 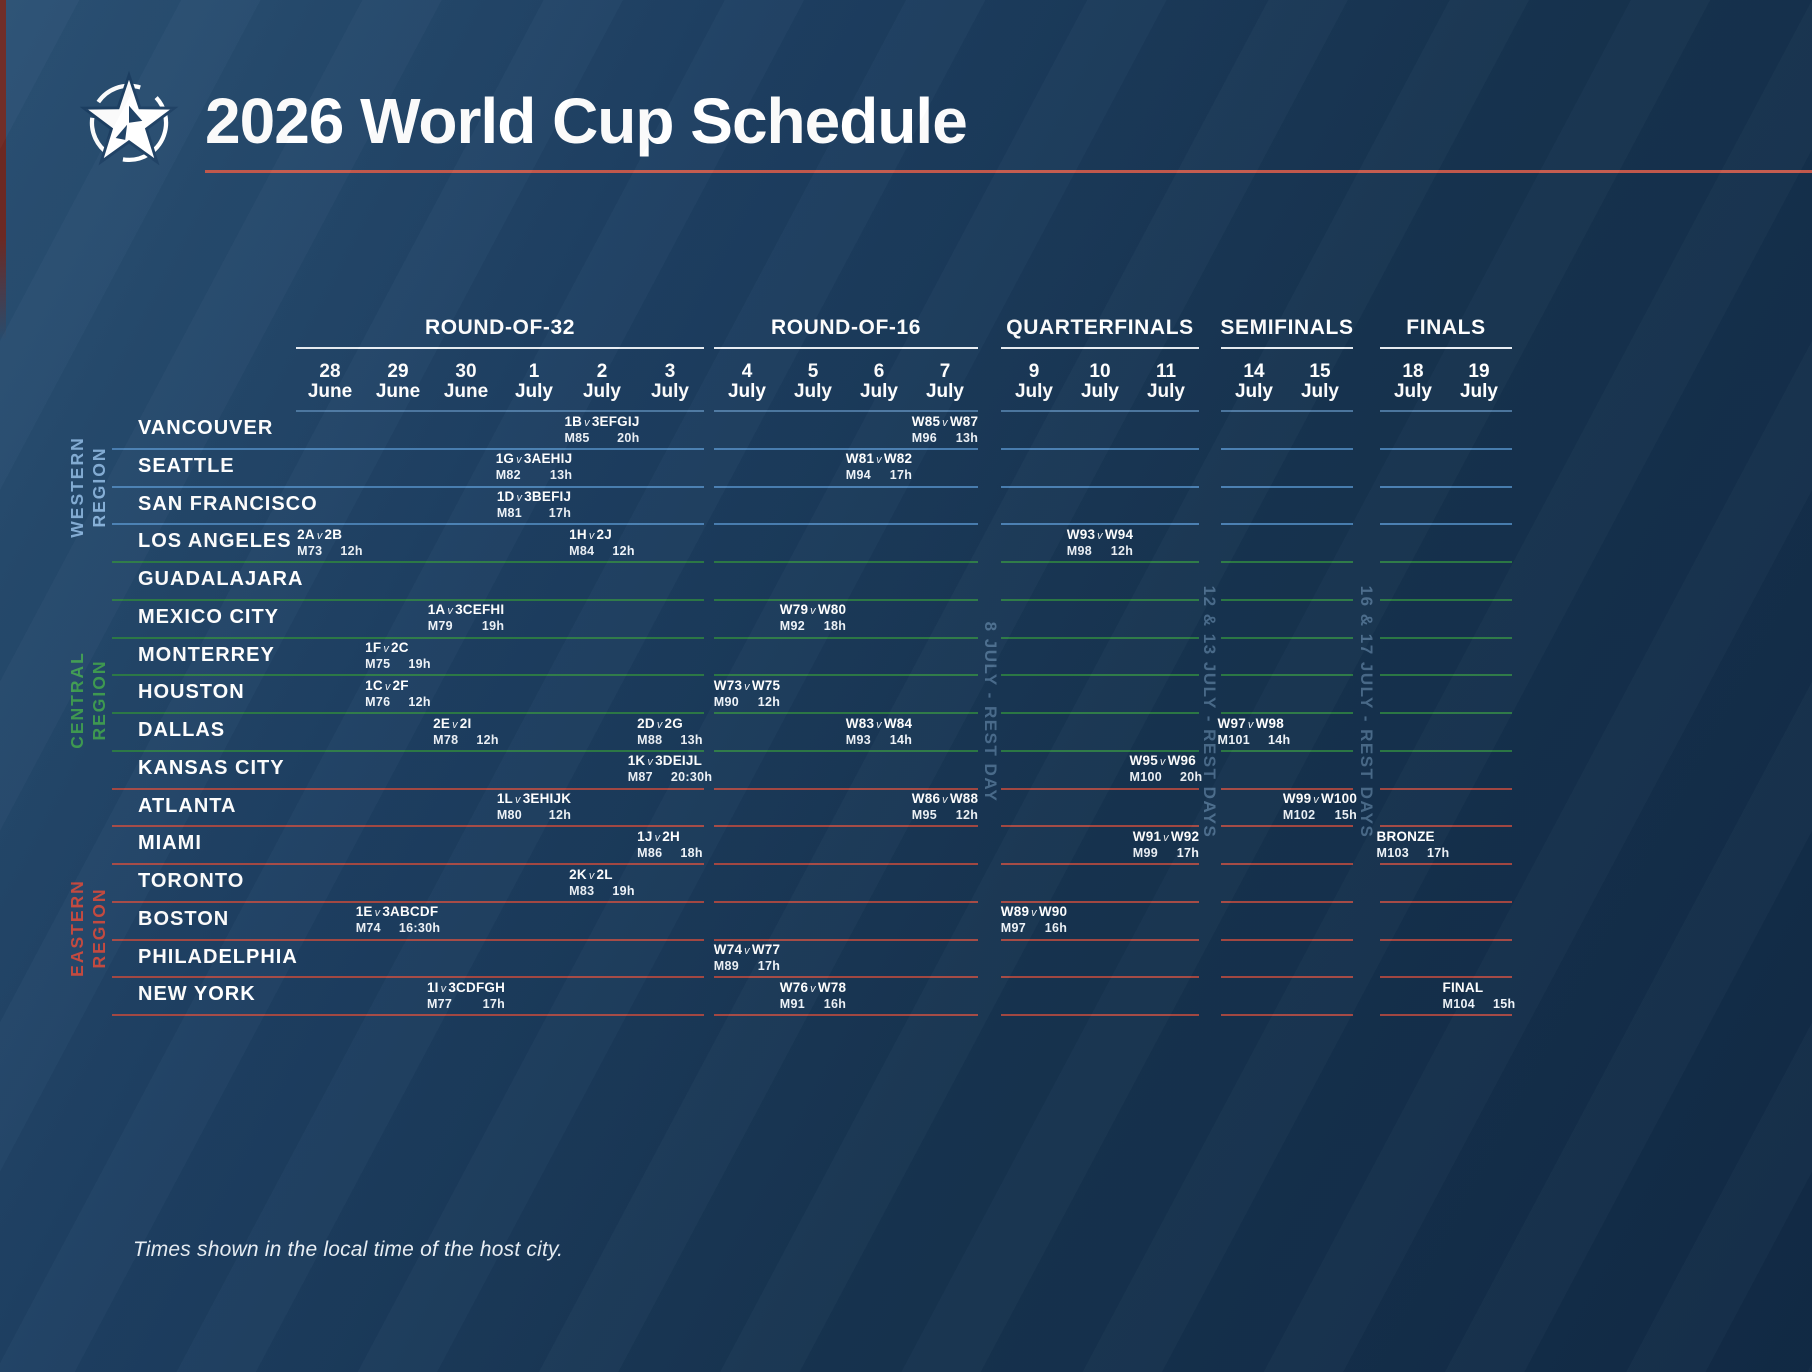 I want to click on match-cell: W83 v W84 M93 14h, so click(x=879, y=731).